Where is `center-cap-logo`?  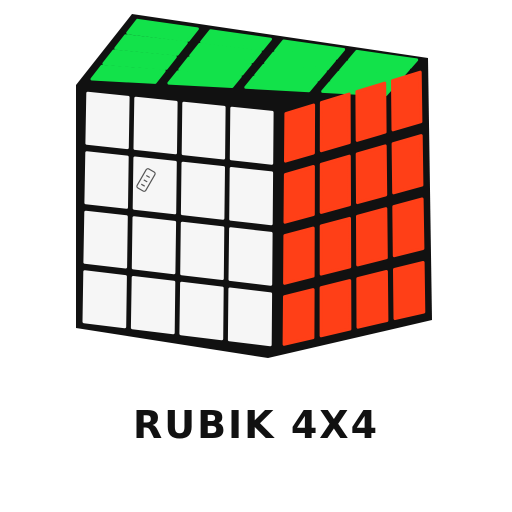
center-cap-logo is located at coordinates (146, 180).